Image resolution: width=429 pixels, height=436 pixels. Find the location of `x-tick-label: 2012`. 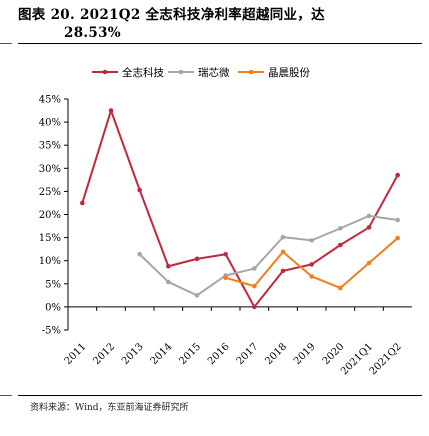

x-tick-label: 2012 is located at coordinates (104, 354).